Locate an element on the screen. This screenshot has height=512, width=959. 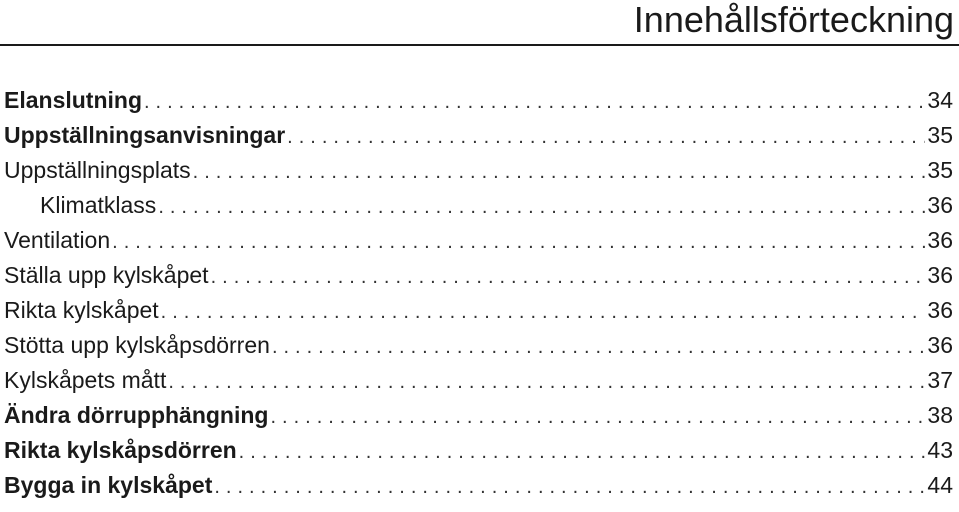
toc-entry-klimatklass: Klimatklass 36 is located at coordinates (478, 206).